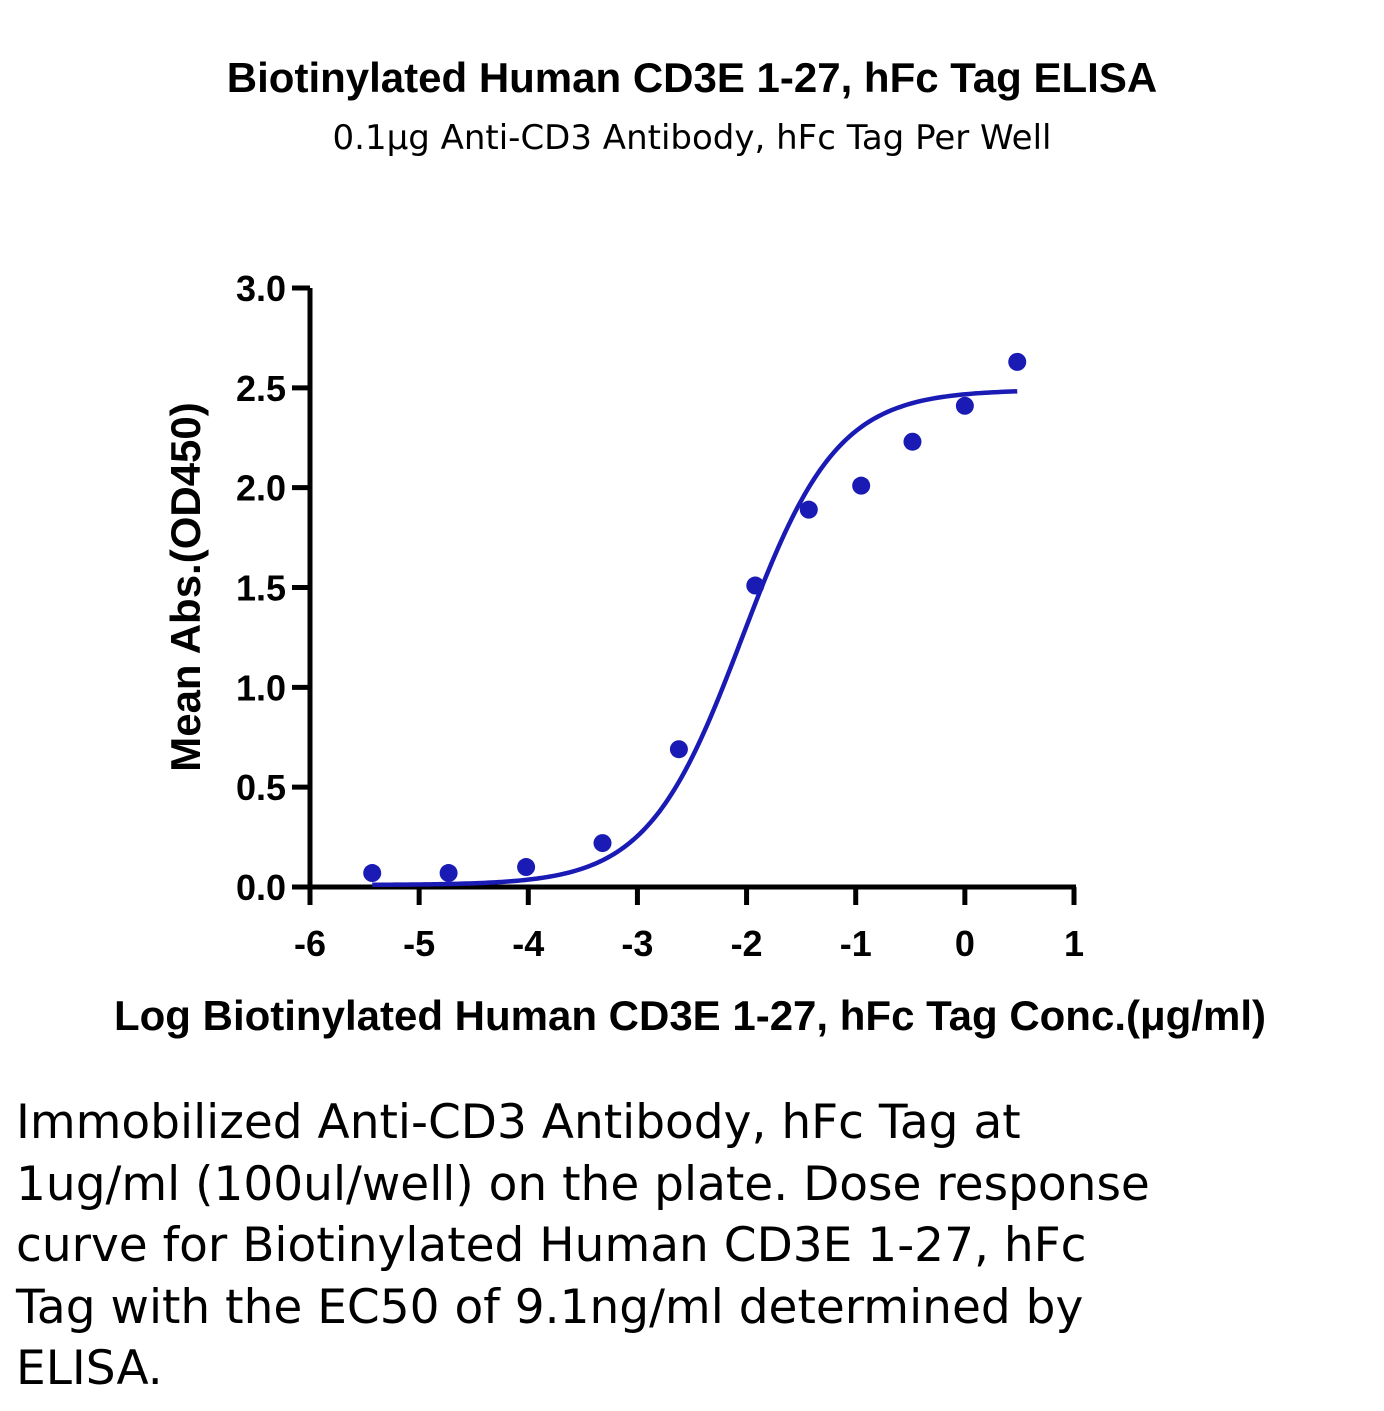  I want to click on x-tick-label: -4, so click(528, 943).